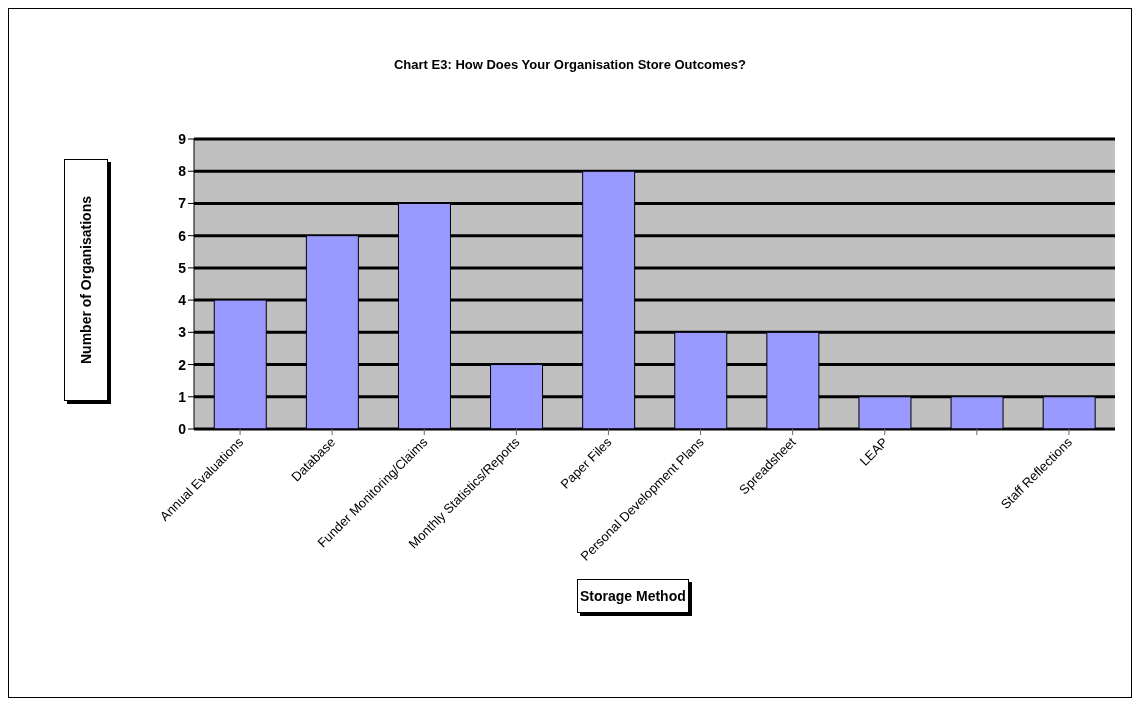 Image resolution: width=1140 pixels, height=706 pixels. Describe the element at coordinates (182, 235) in the screenshot. I see `y-tick-label: 6` at that location.